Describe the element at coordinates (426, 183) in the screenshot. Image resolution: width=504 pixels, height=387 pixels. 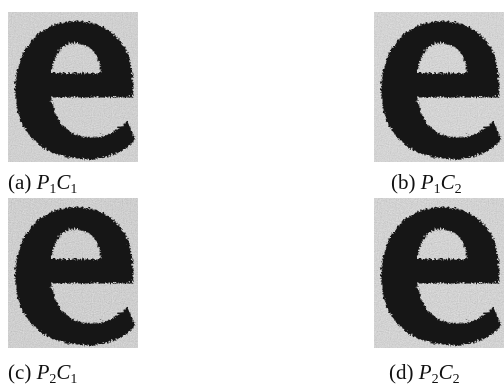
I see `caption-b: (b) P1C2` at that location.